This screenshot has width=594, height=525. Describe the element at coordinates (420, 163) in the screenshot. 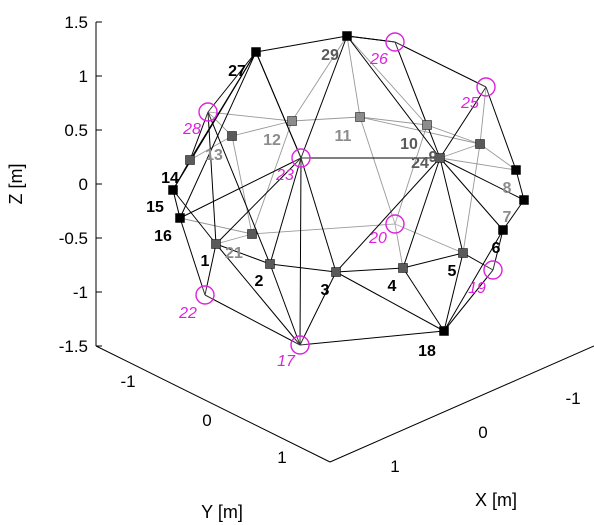

I see `node-label: 24` at that location.